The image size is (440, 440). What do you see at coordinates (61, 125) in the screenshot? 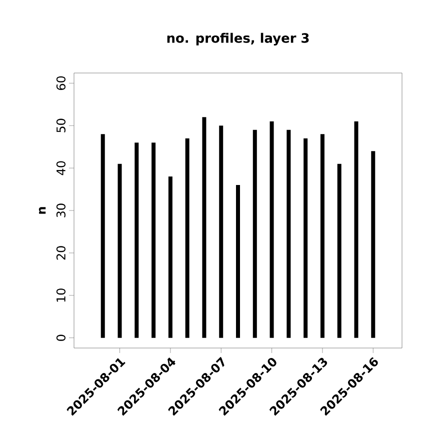
I see `y-tick-label: 50` at bounding box center [61, 125].